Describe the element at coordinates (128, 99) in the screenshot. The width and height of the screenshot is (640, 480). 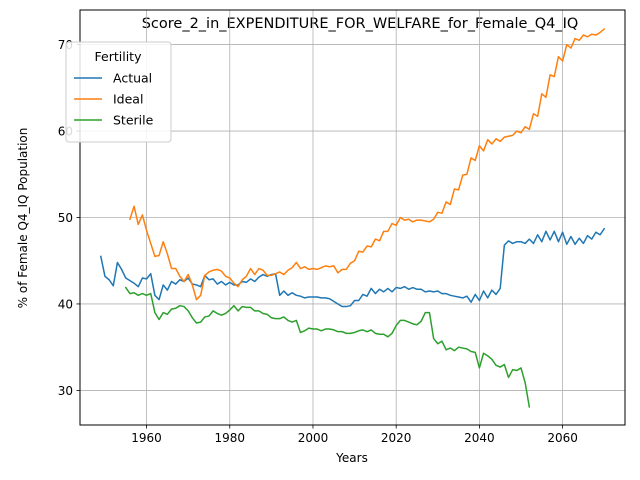
I see `legend-label-ideal: Ideal` at that location.